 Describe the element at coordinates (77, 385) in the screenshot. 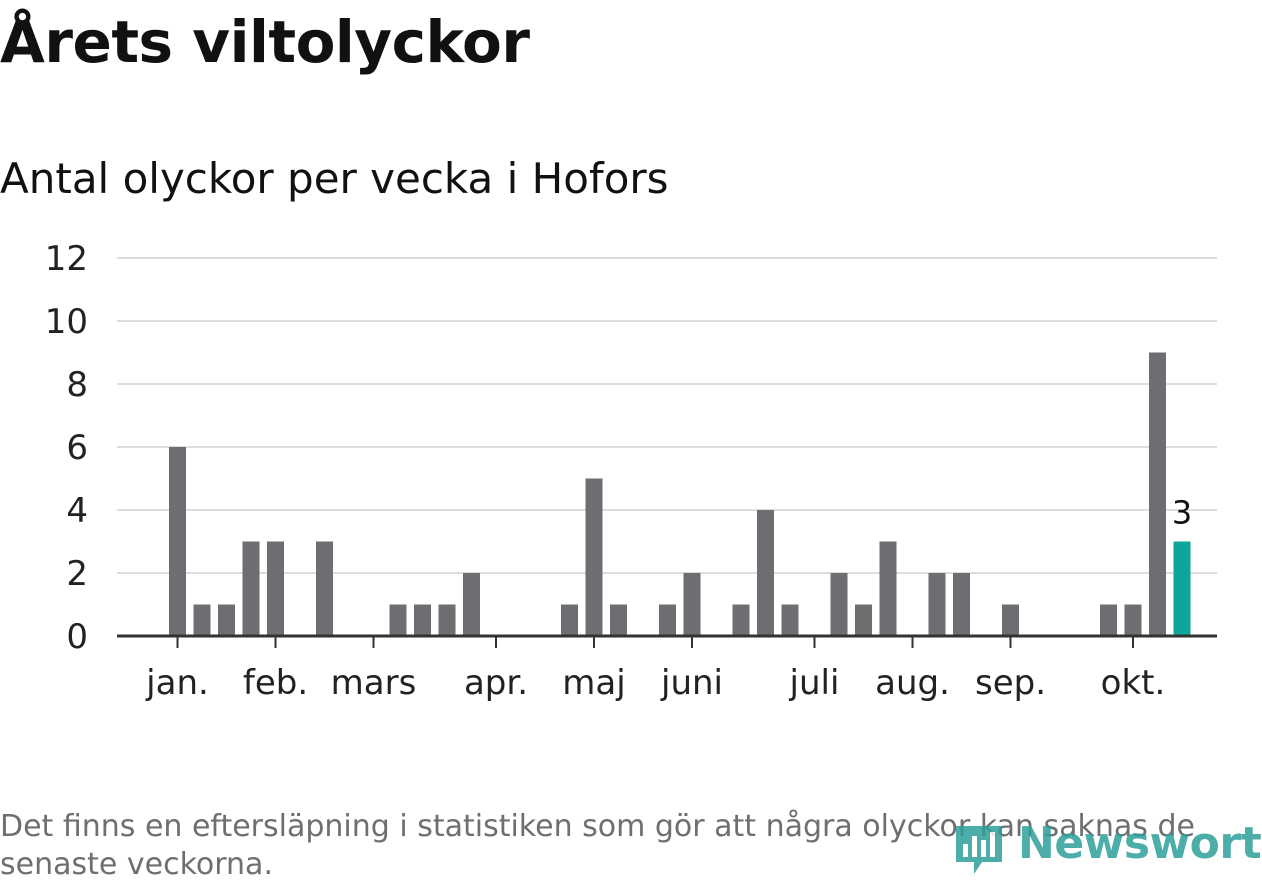

I see `y-tick-label: 8` at that location.